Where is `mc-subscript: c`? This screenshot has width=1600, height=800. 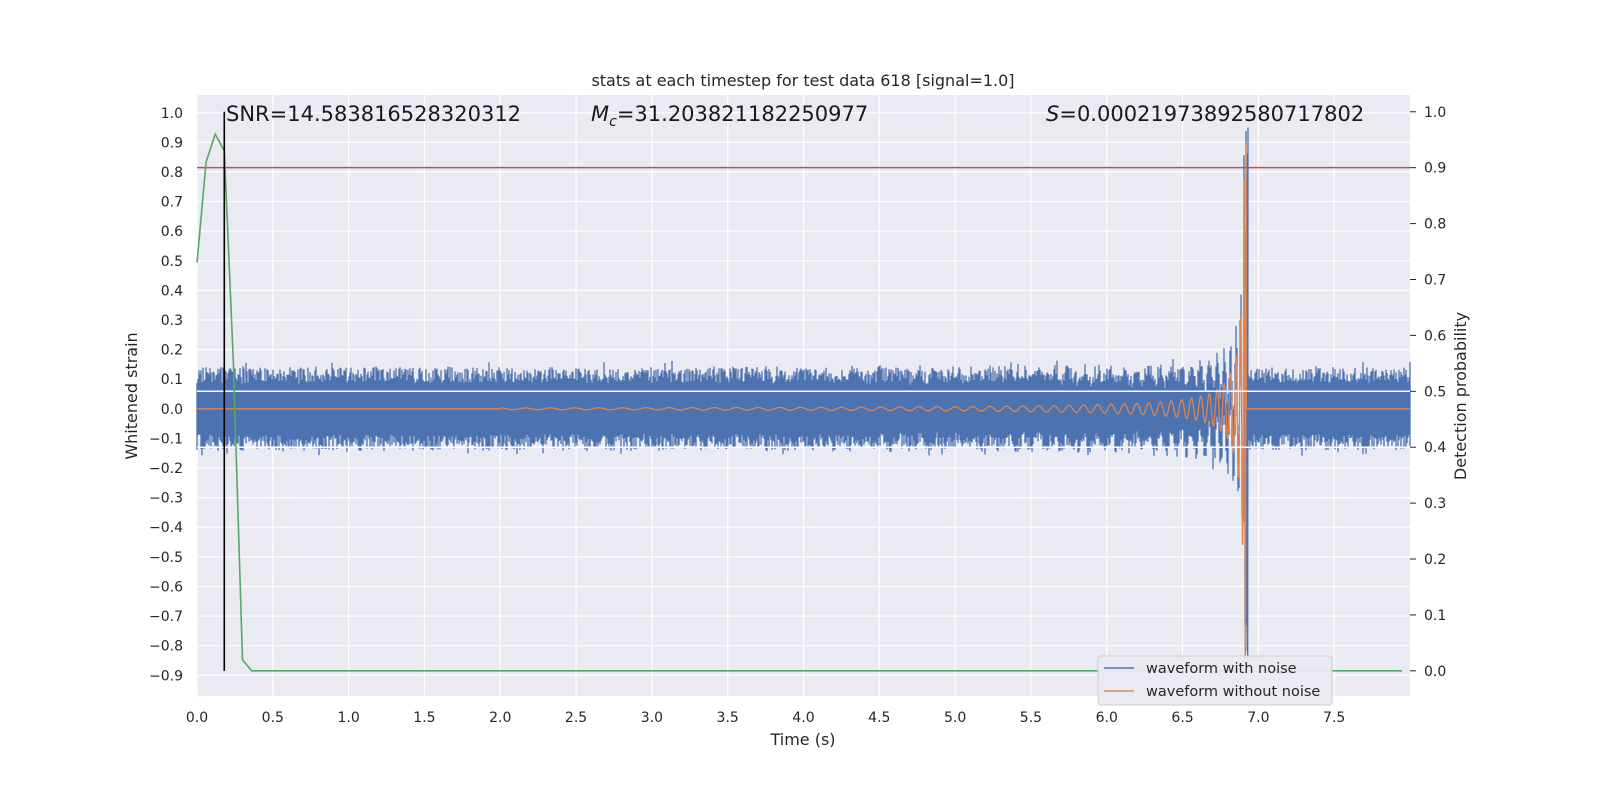
mc-subscript: c is located at coordinates (613, 122).